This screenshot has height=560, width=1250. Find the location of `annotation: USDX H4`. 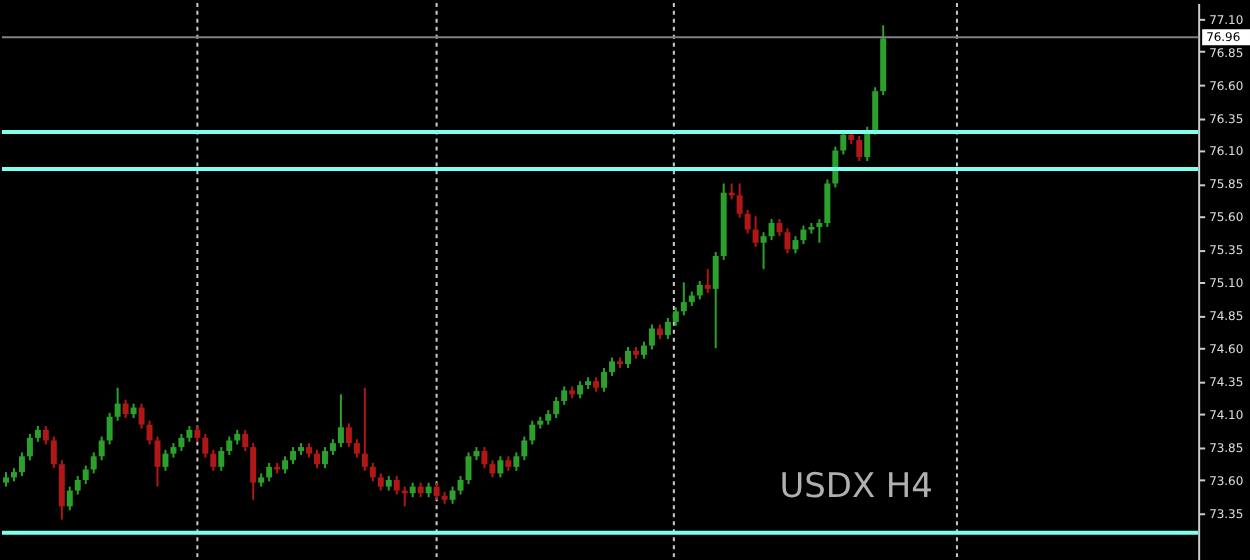

annotation: USDX H4 is located at coordinates (856, 485).